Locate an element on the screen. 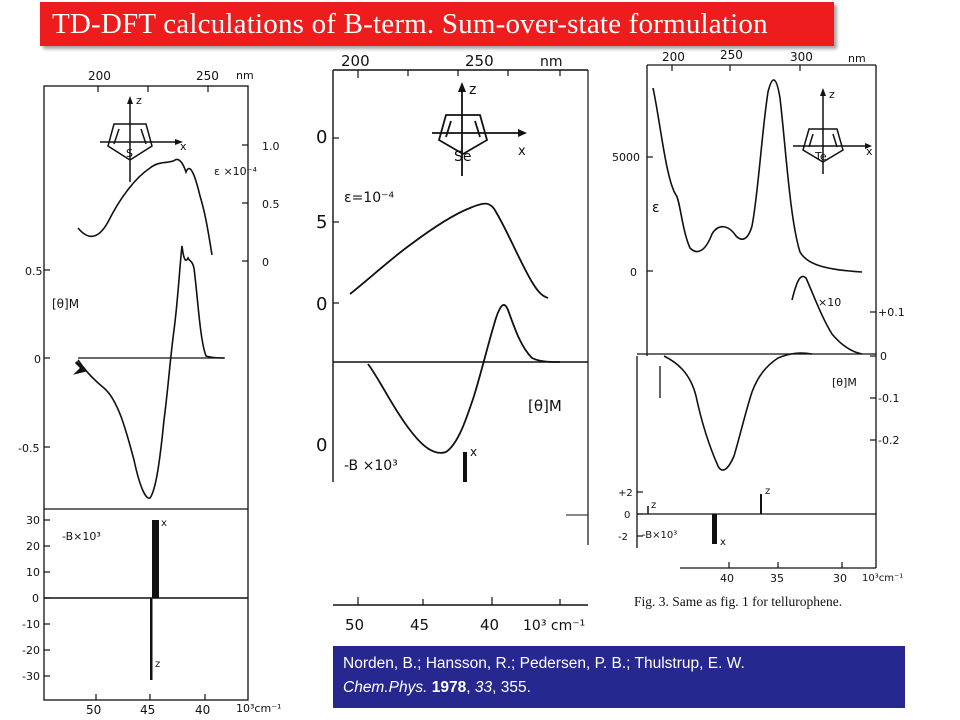  selenophene-atom-label: Se is located at coordinates (463, 157).